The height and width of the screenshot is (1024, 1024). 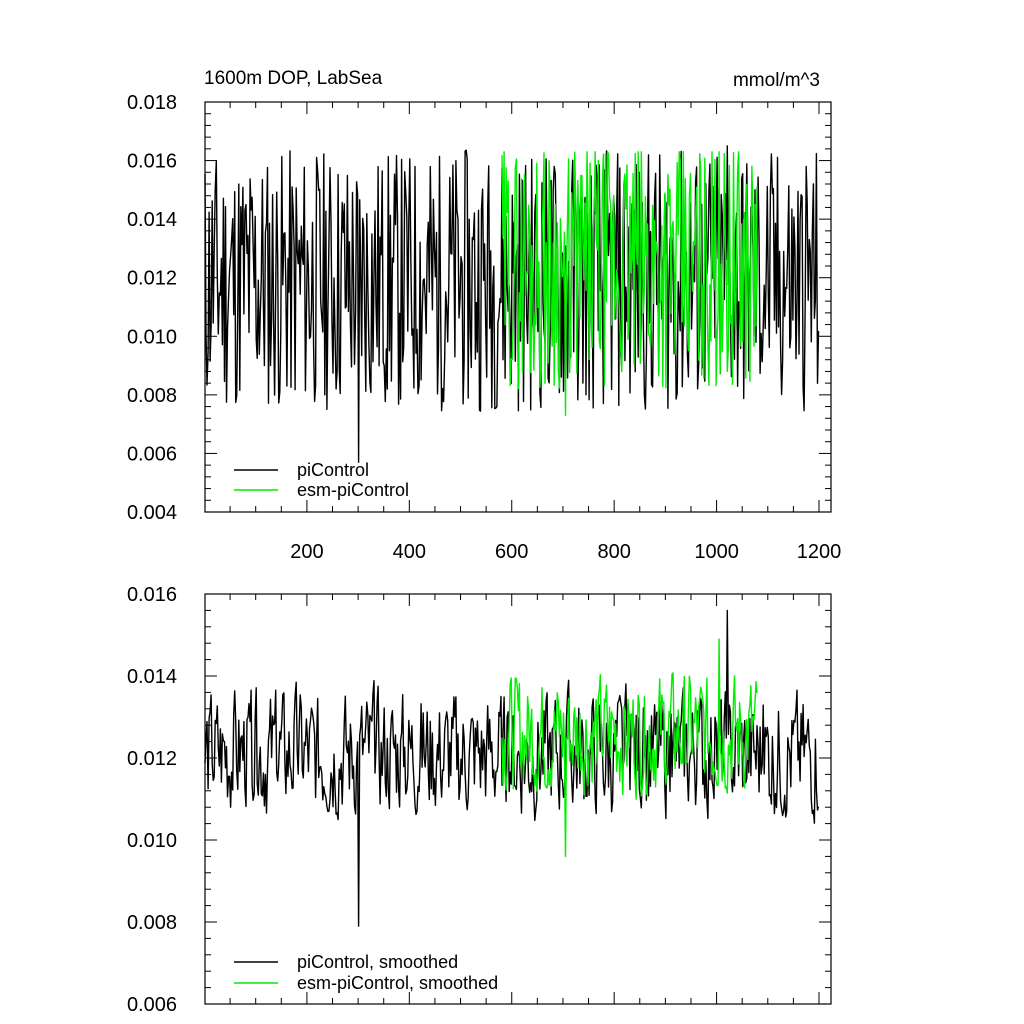 I want to click on x-tick-label: 800, so click(x=613, y=552).